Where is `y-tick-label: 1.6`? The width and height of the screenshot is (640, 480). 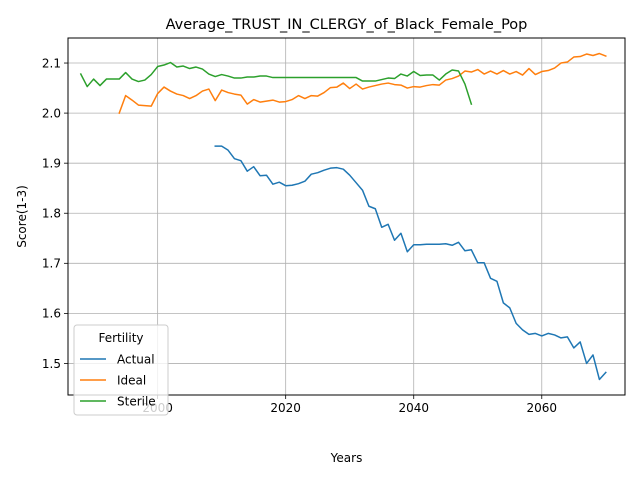
y-tick-label: 1.6 is located at coordinates (51, 314).